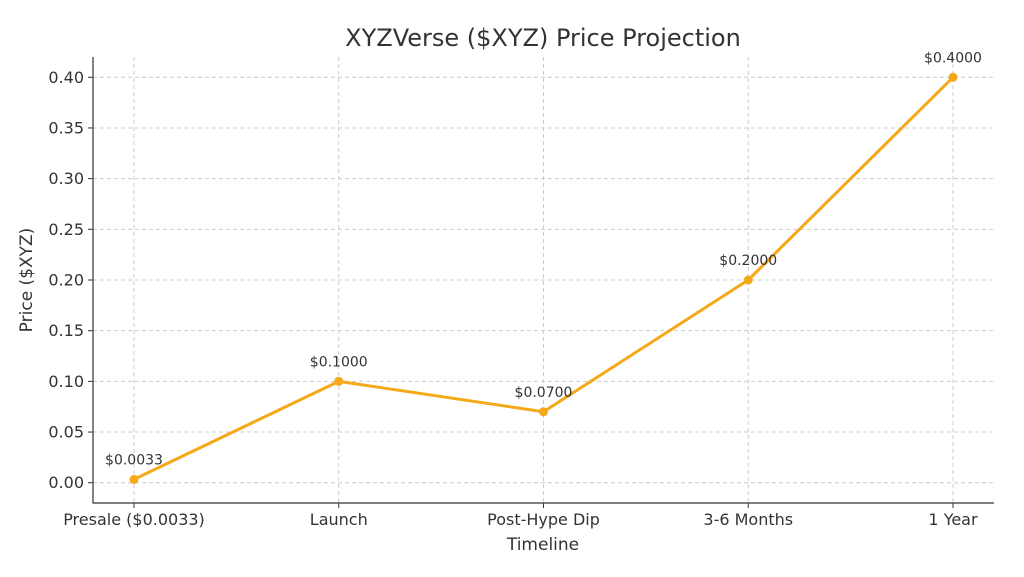 Image resolution: width=1024 pixels, height=577 pixels. I want to click on x-tick-label: Presale ($0.0033), so click(134, 519).